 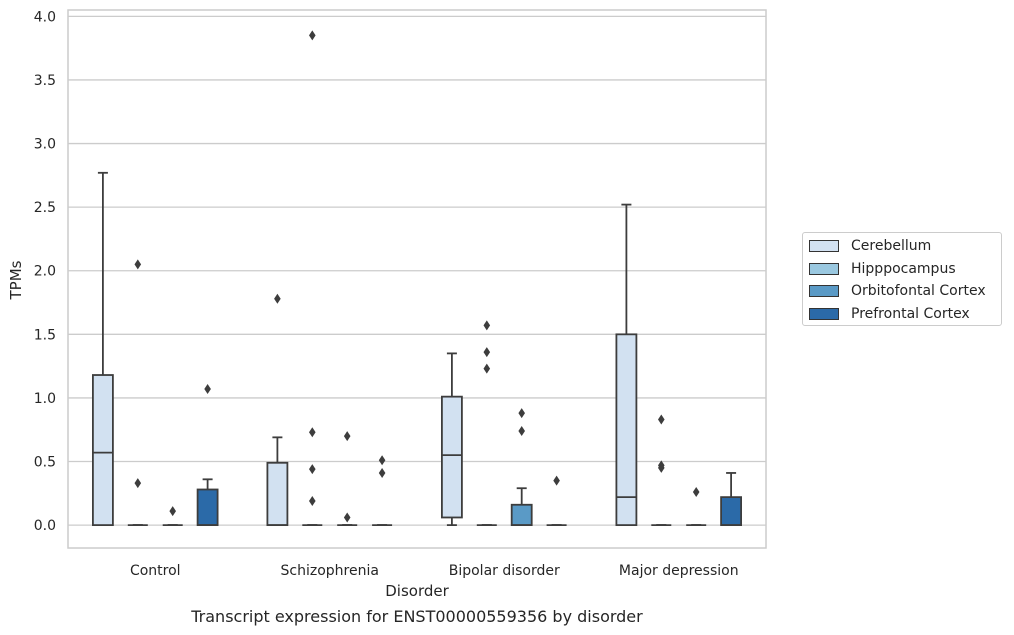 I want to click on y-tick-label: 2.0, so click(x=45, y=272).